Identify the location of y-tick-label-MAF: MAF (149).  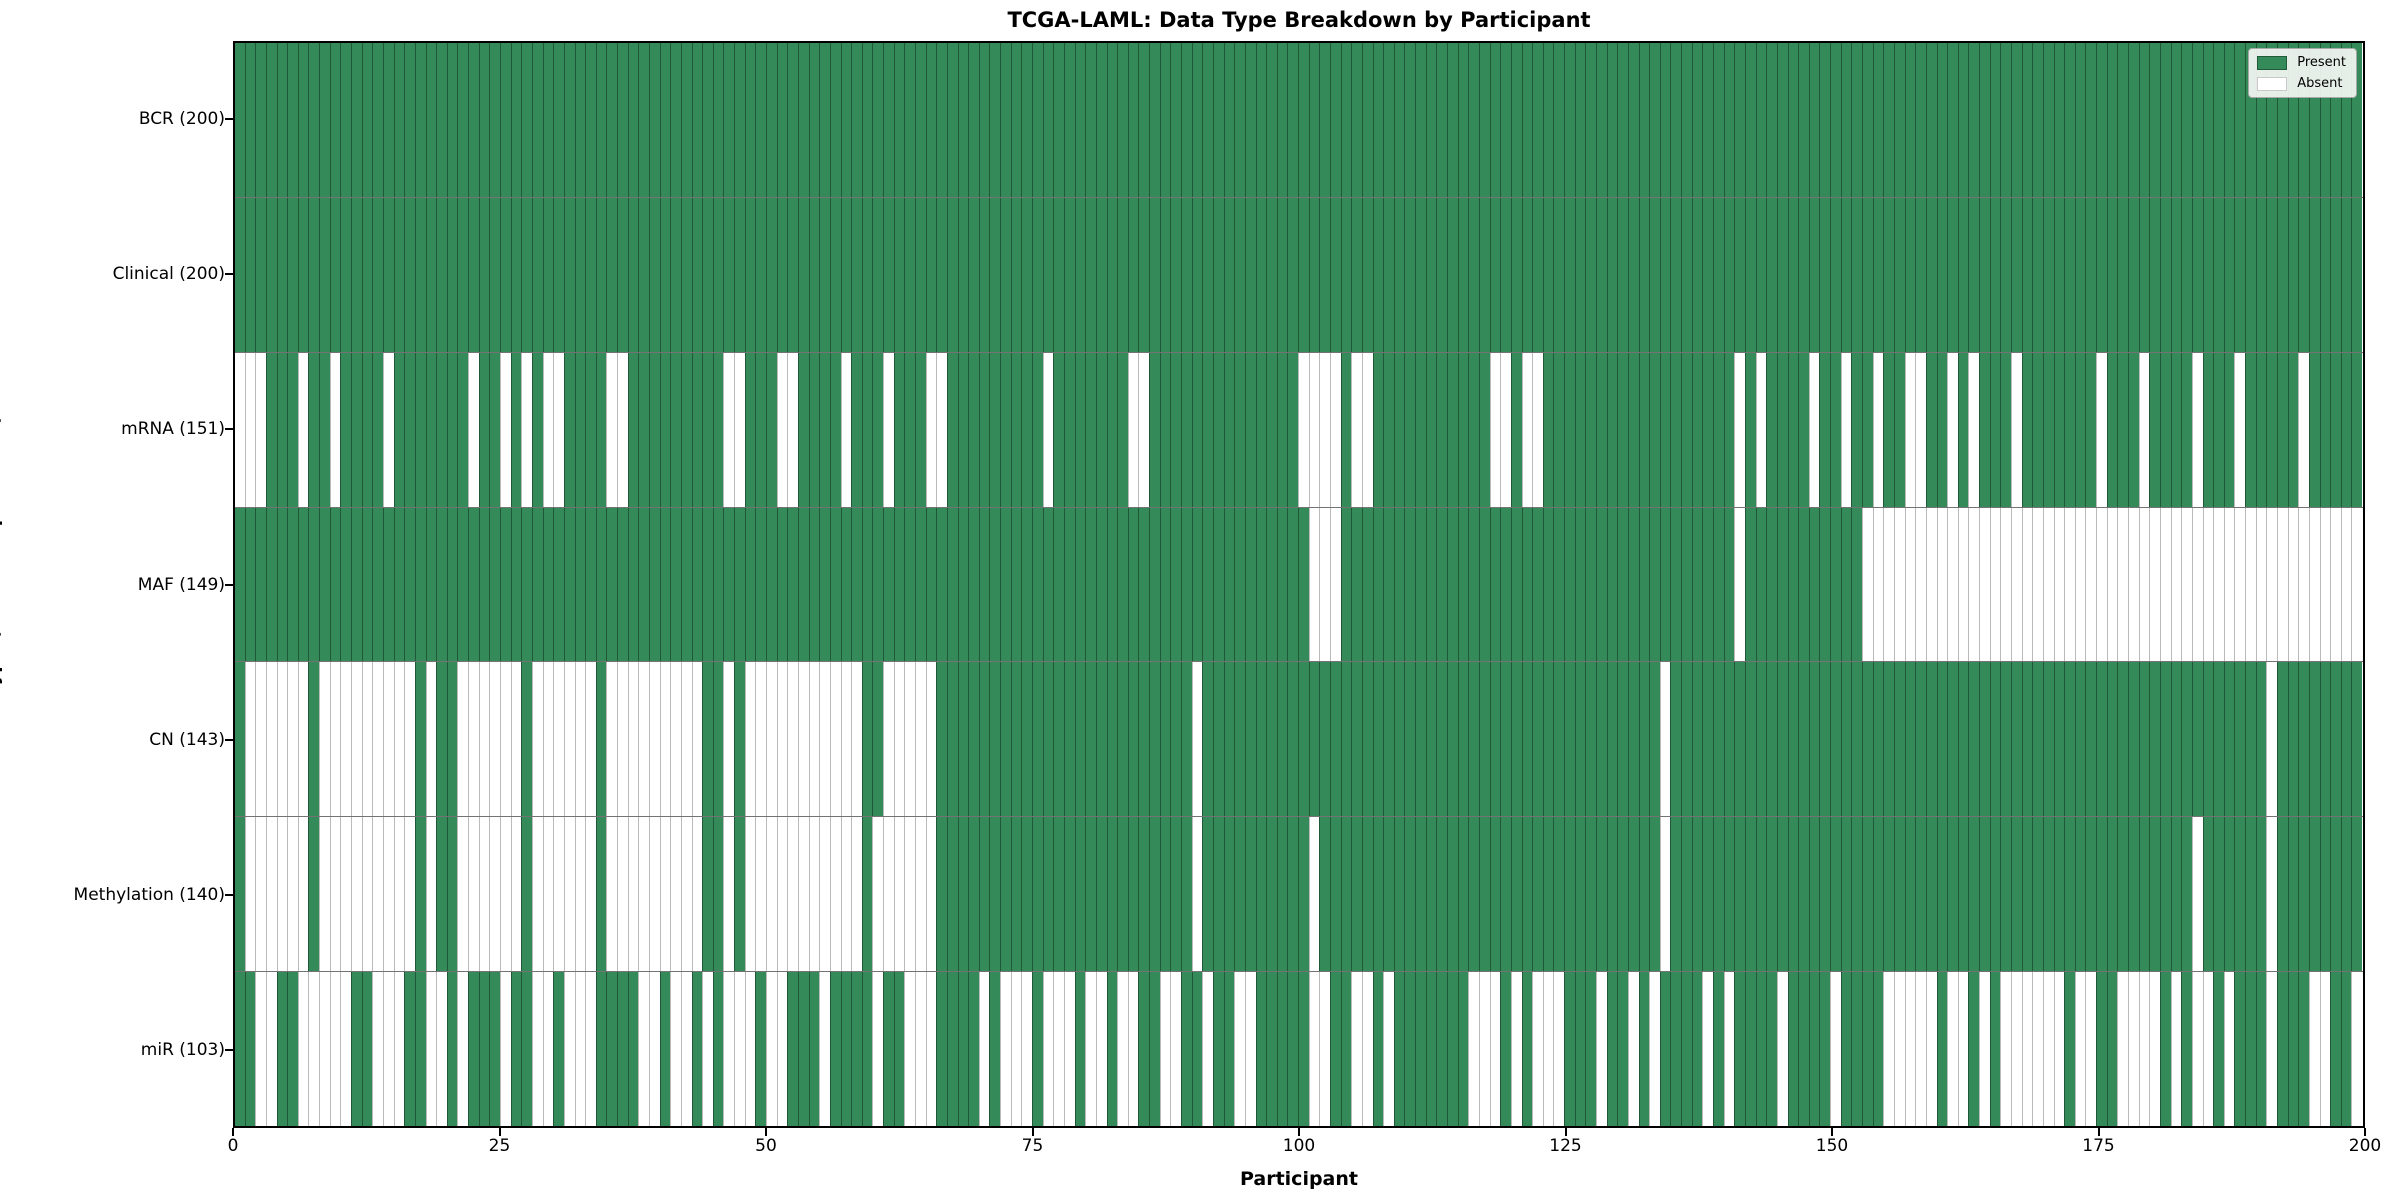
(181, 584).